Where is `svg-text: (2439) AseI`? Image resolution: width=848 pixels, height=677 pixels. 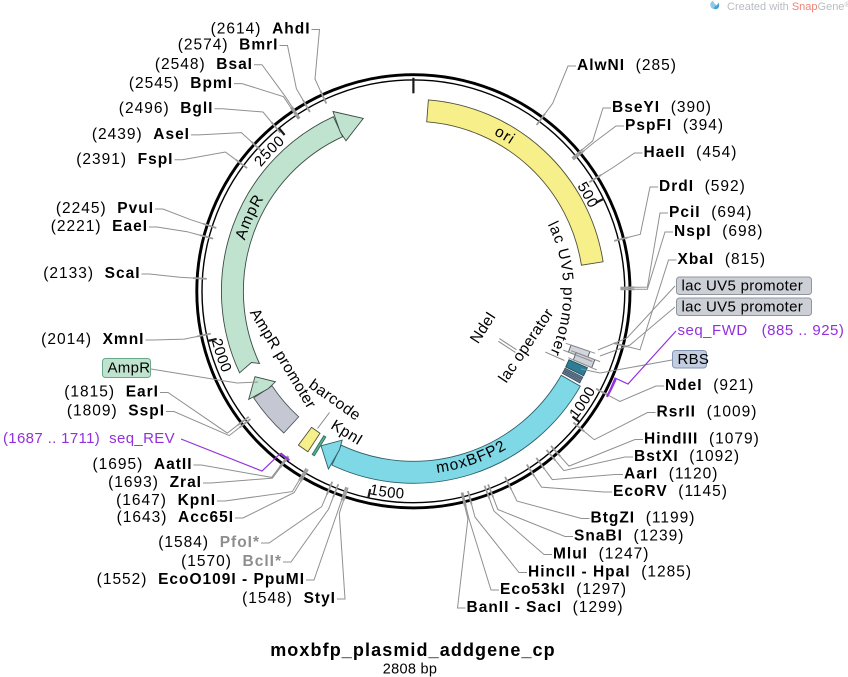
svg-text: (2439) AseI is located at coordinates (141, 134).